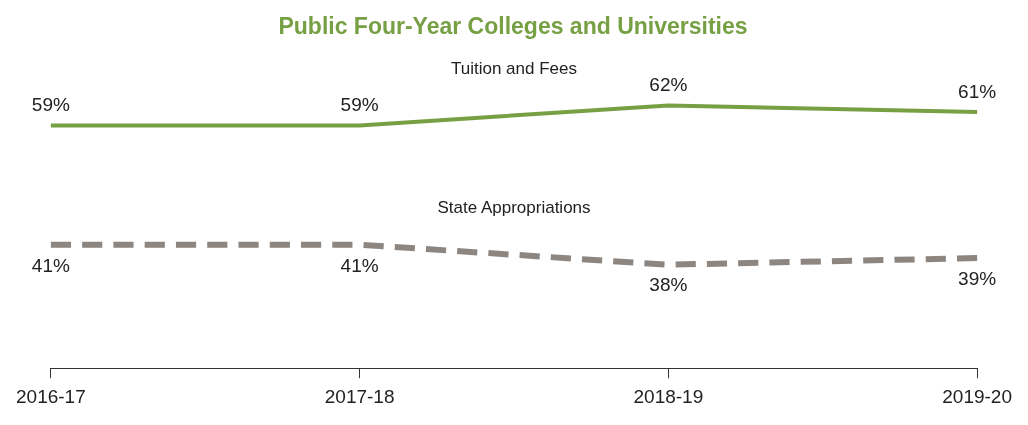  What do you see at coordinates (977, 91) in the screenshot?
I see `data-label: 61%` at bounding box center [977, 91].